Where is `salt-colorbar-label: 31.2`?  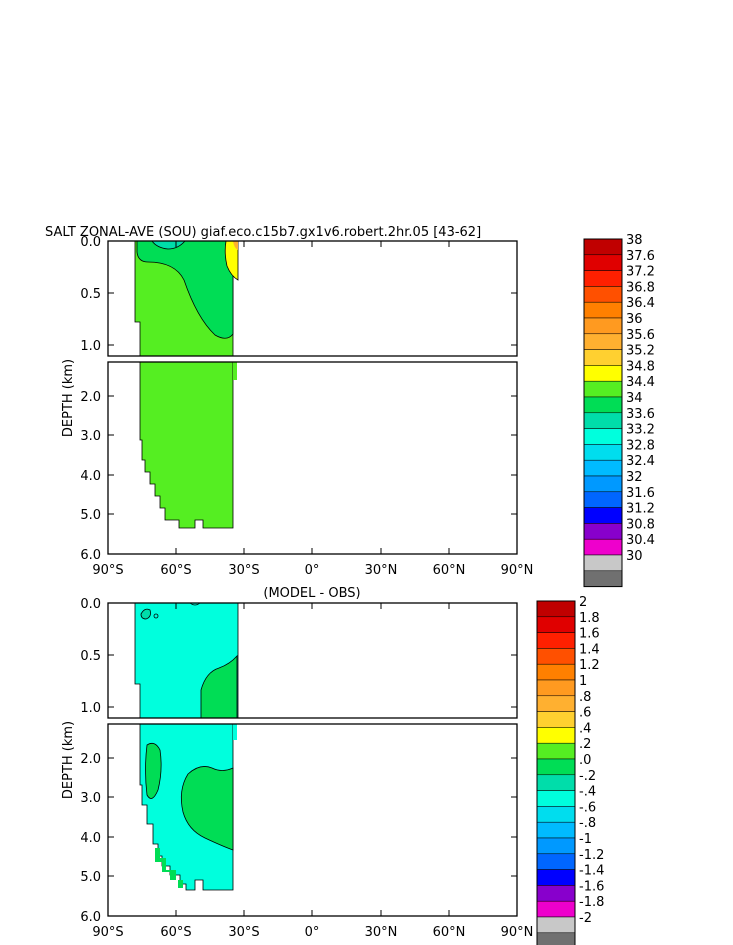 salt-colorbar-label: 31.2 is located at coordinates (640, 509).